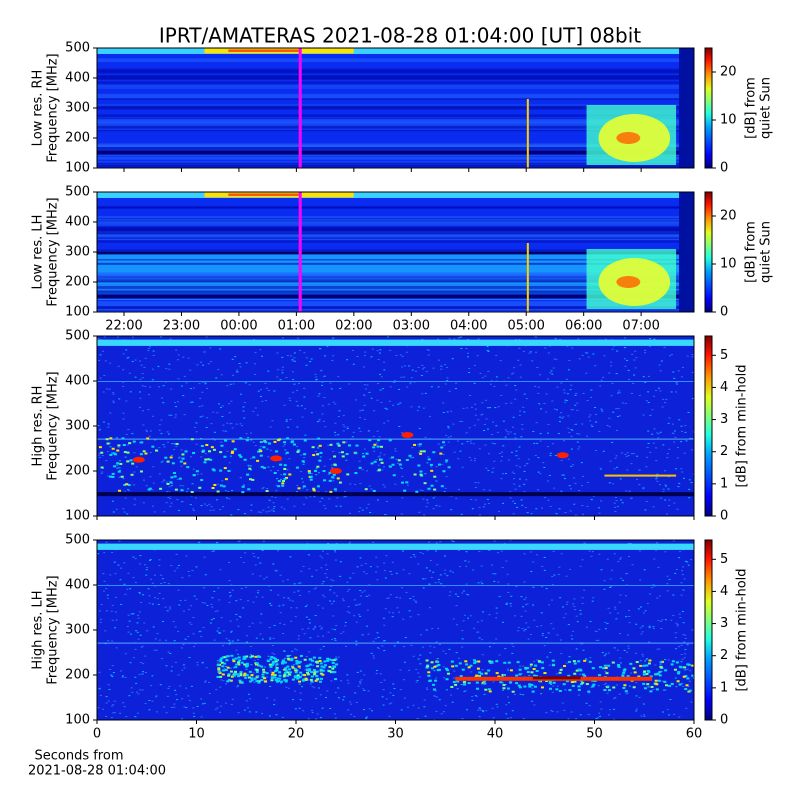 This screenshot has height=800, width=800. Describe the element at coordinates (264, 50) in the screenshot. I see `heatmap-band` at that location.